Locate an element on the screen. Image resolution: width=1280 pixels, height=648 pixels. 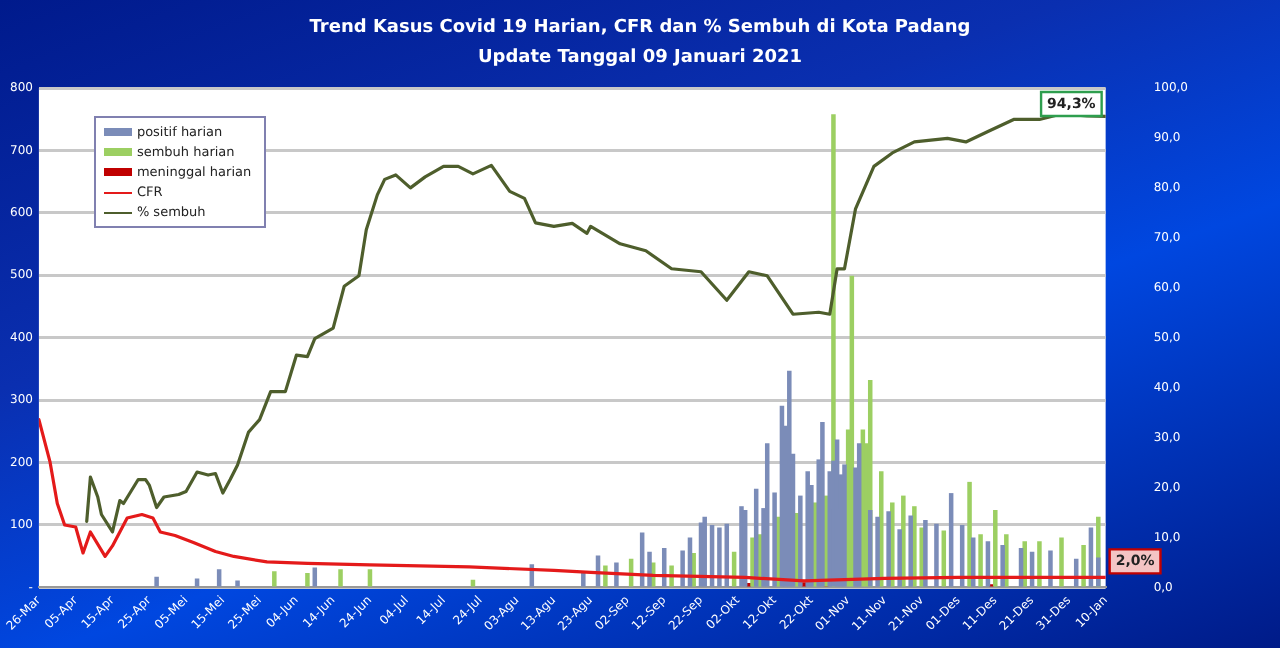
chart-subtitle: Update Tanggal 09 Januari 2021 is located at coordinates (640, 59).